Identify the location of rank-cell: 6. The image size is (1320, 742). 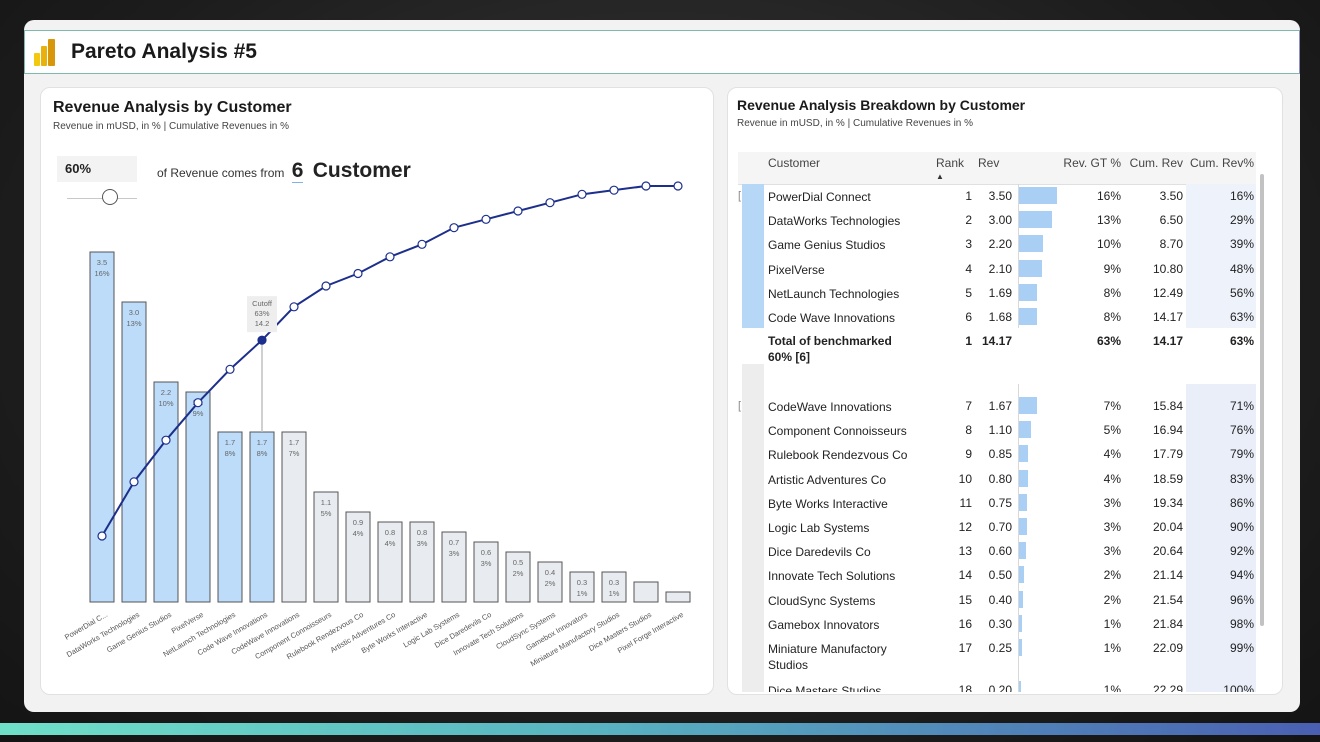
(968, 317).